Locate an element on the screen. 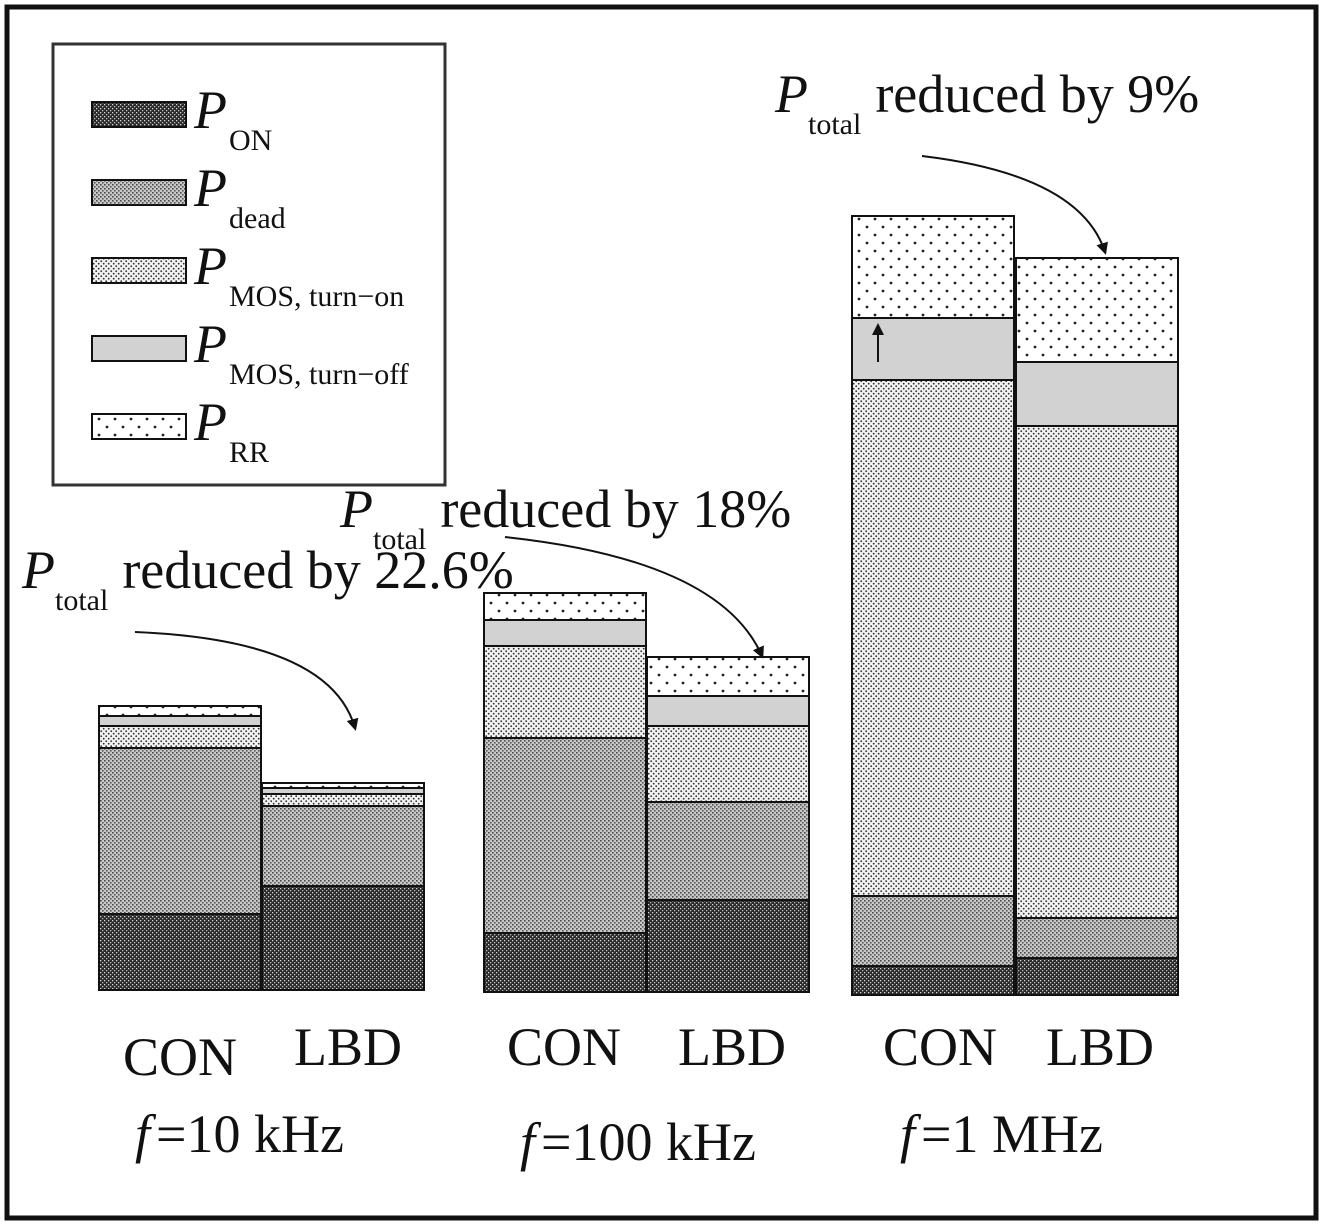 Image resolution: width=1323 pixels, height=1225 pixels. frequency-label: f =10 kHz is located at coordinates (239, 1134).